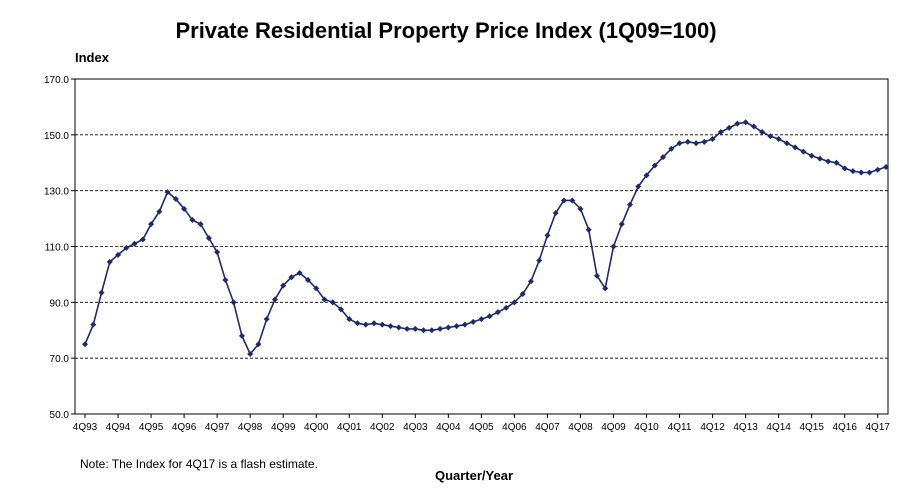 This screenshot has height=494, width=912. Describe the element at coordinates (382, 427) in the screenshot. I see `x-tick-label: 4Q02` at that location.